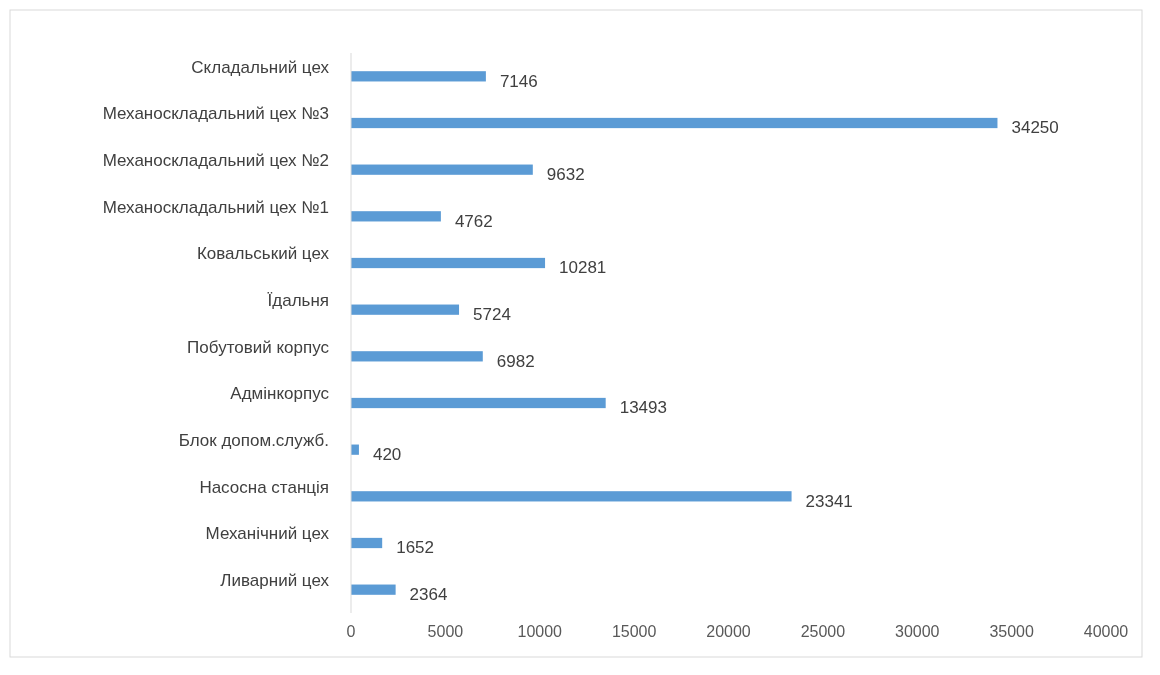 This screenshot has width=1160, height=675. I want to click on x-tick-label: 20000, so click(728, 631).